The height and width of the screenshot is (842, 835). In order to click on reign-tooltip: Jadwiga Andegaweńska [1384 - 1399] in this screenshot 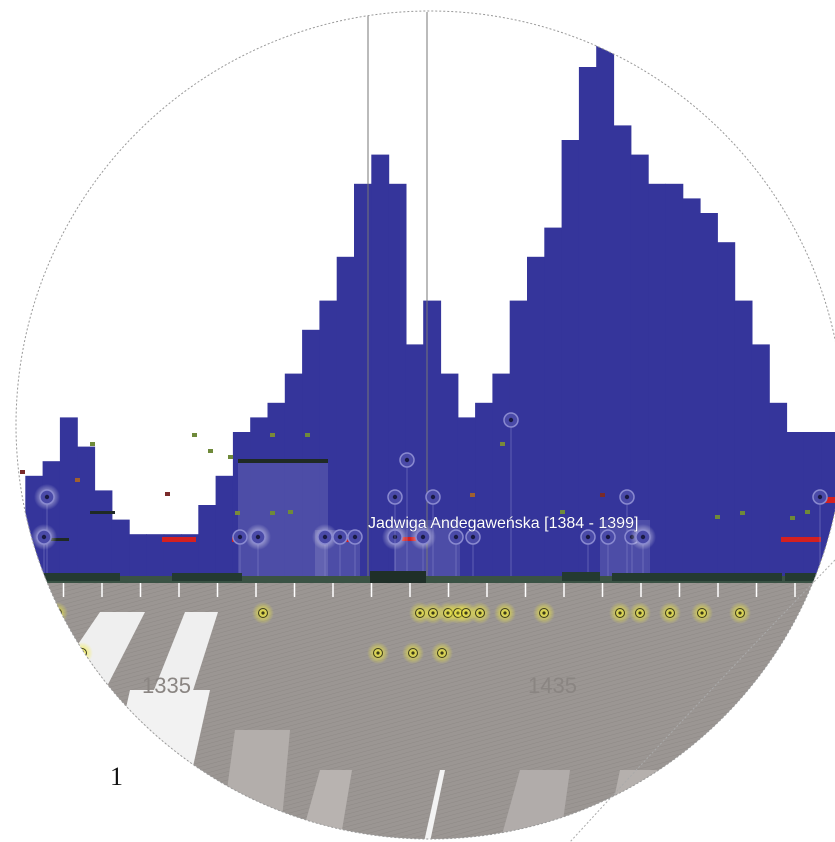, I will do `click(503, 523)`.